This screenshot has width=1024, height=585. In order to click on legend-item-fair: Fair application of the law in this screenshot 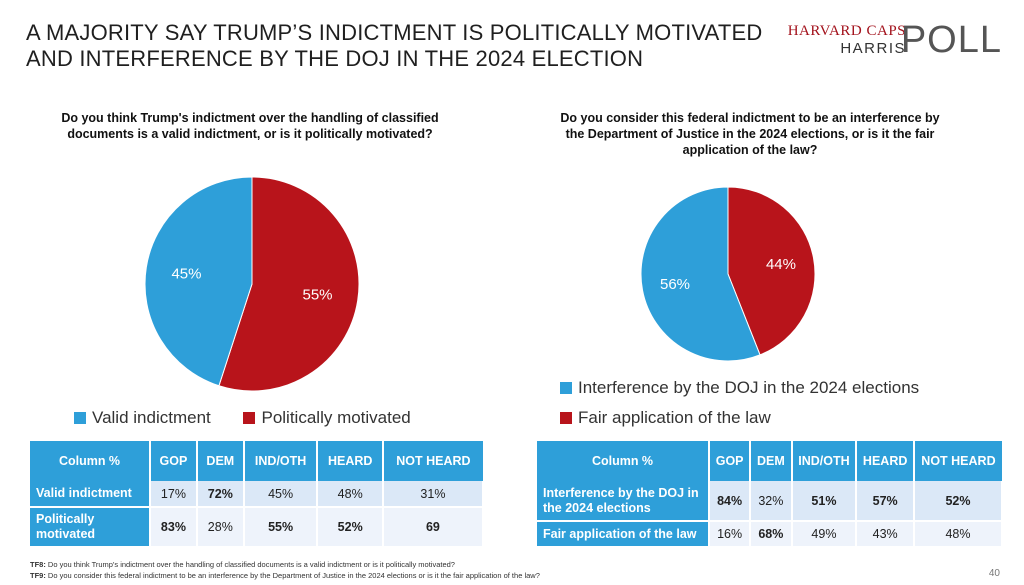, I will do `click(739, 418)`.